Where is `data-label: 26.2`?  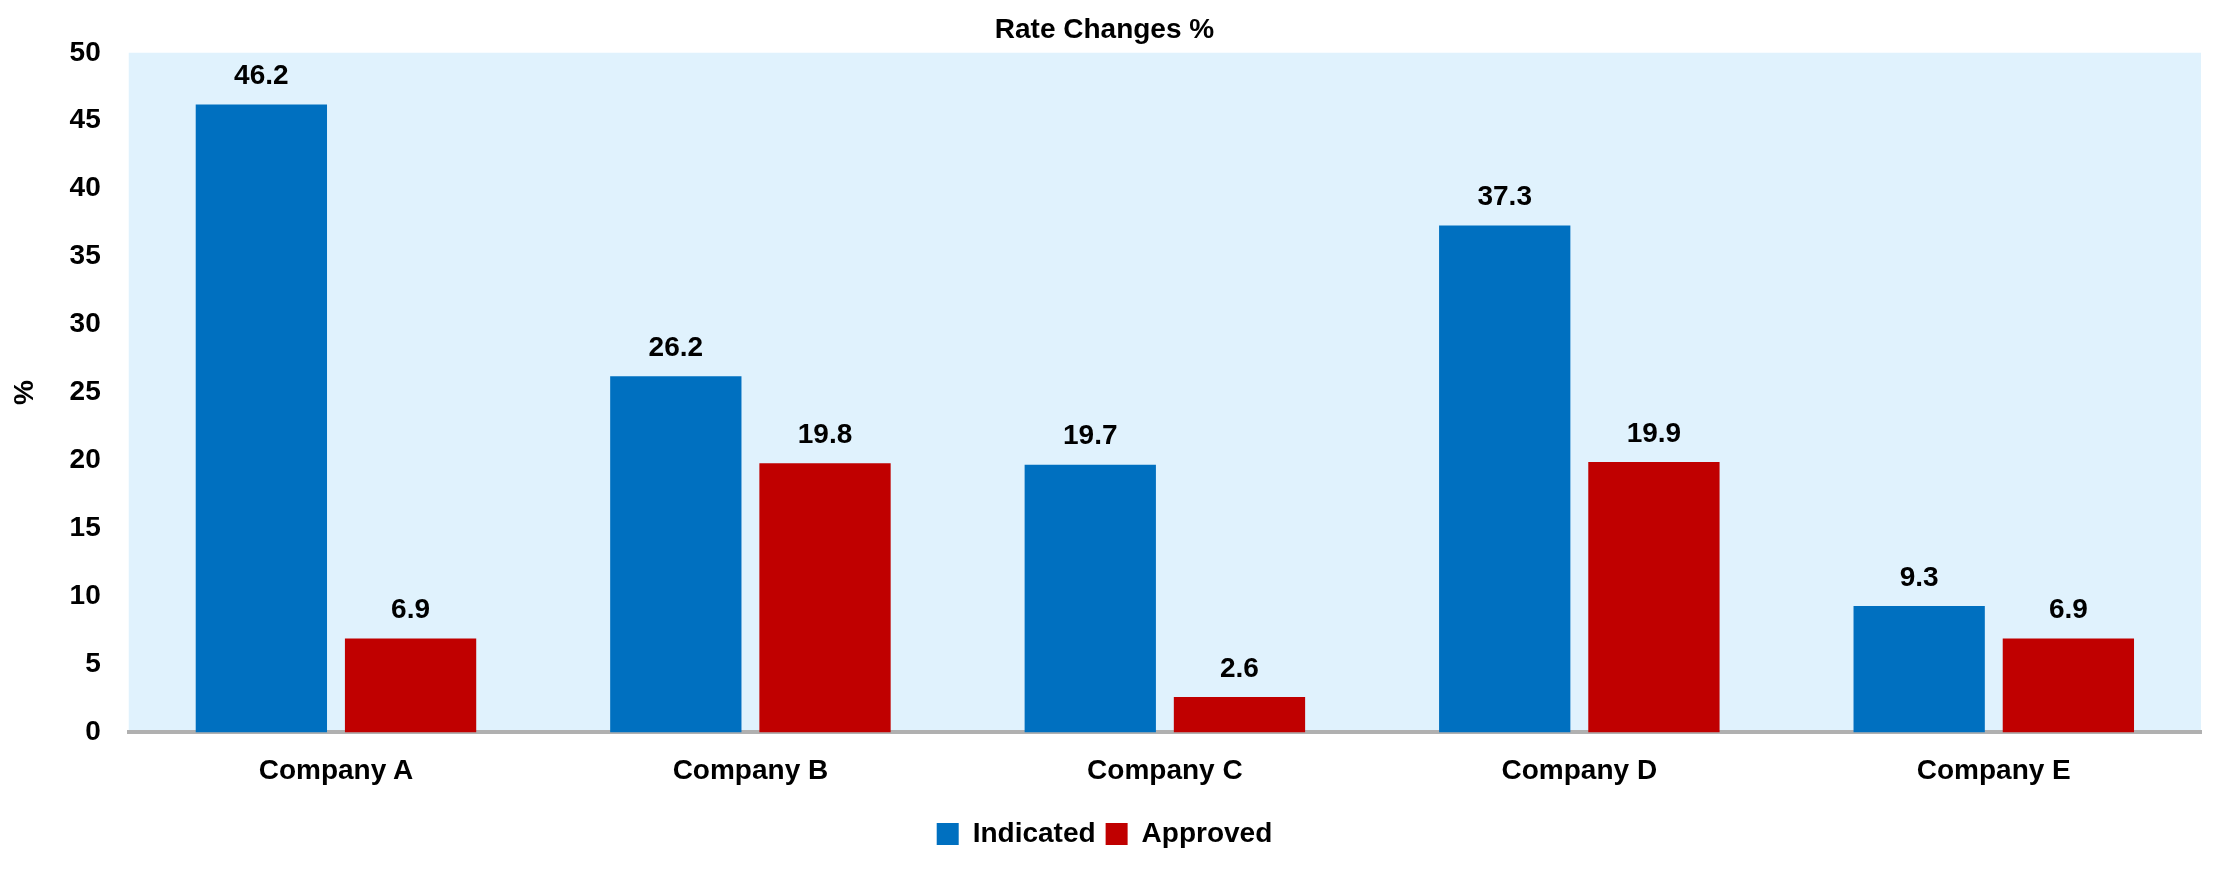 data-label: 26.2 is located at coordinates (676, 347).